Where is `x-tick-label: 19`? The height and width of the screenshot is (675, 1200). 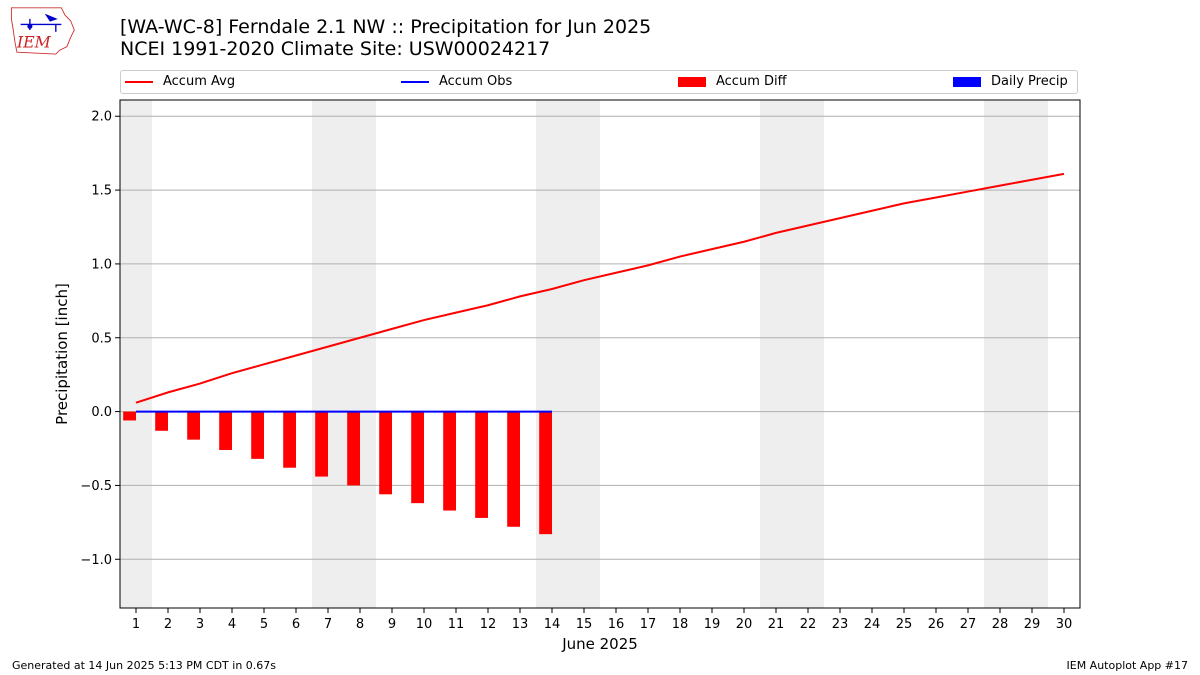
x-tick-label: 19 is located at coordinates (712, 624).